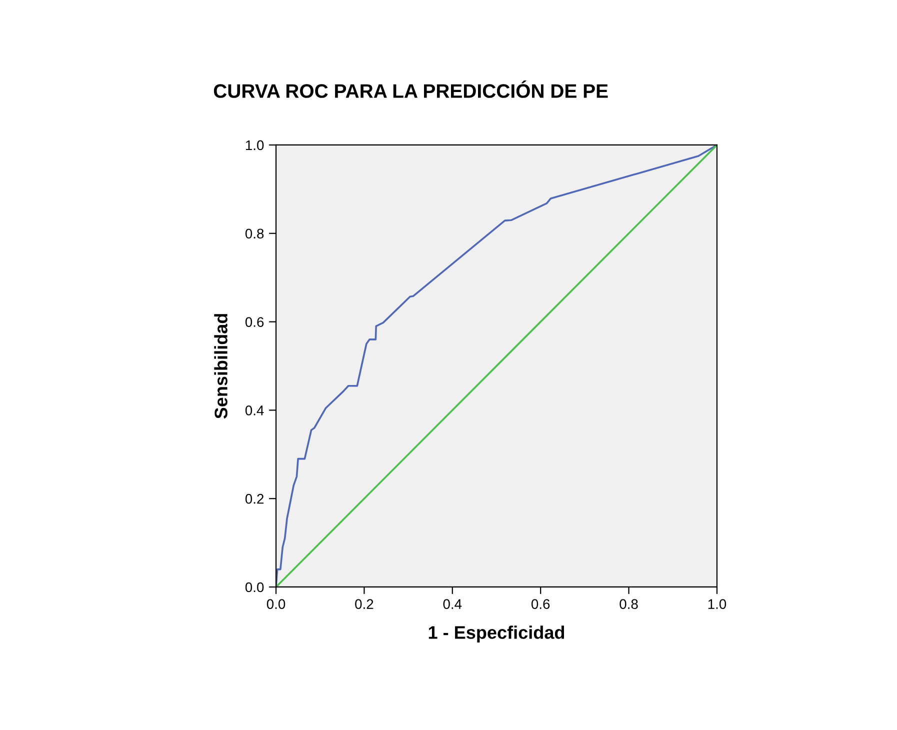 This screenshot has width=897, height=730. Describe the element at coordinates (276, 604) in the screenshot. I see `x-tick-label: 0.0` at that location.